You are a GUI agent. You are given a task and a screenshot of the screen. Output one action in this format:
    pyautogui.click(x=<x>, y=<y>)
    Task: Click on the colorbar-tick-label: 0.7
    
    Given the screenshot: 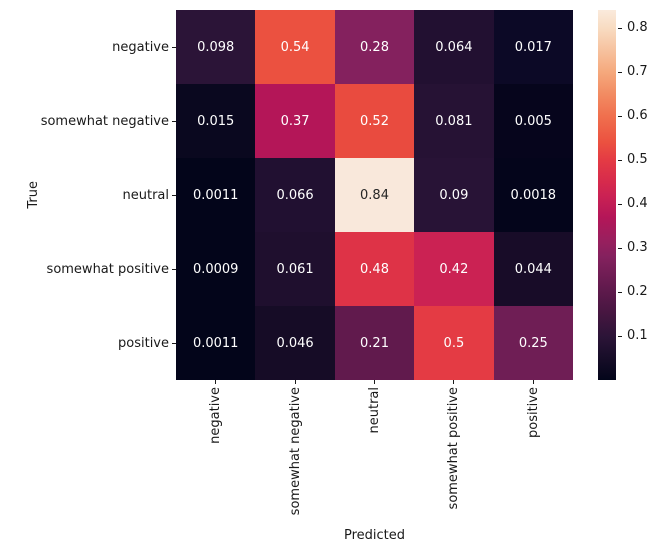 What is the action you would take?
    pyautogui.click(x=637, y=71)
    